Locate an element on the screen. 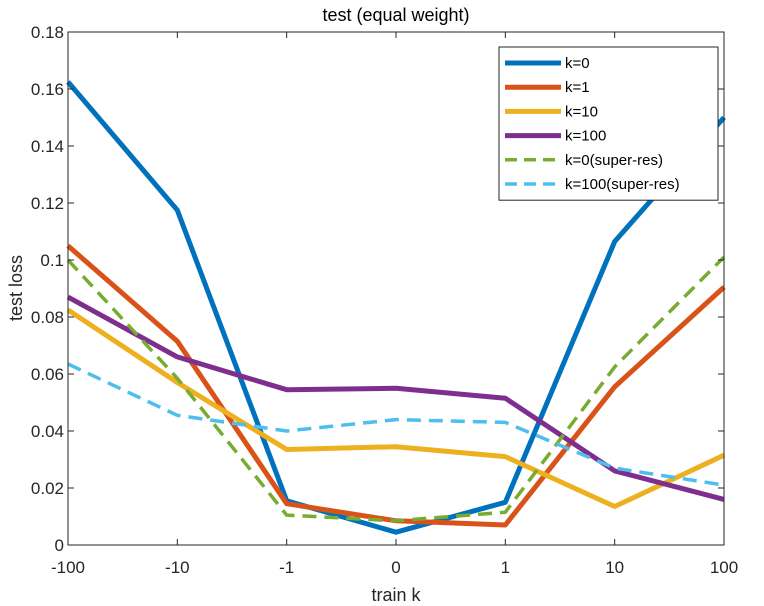 This screenshot has height=606, width=764. y-tick-label: 0.06 is located at coordinates (47, 374).